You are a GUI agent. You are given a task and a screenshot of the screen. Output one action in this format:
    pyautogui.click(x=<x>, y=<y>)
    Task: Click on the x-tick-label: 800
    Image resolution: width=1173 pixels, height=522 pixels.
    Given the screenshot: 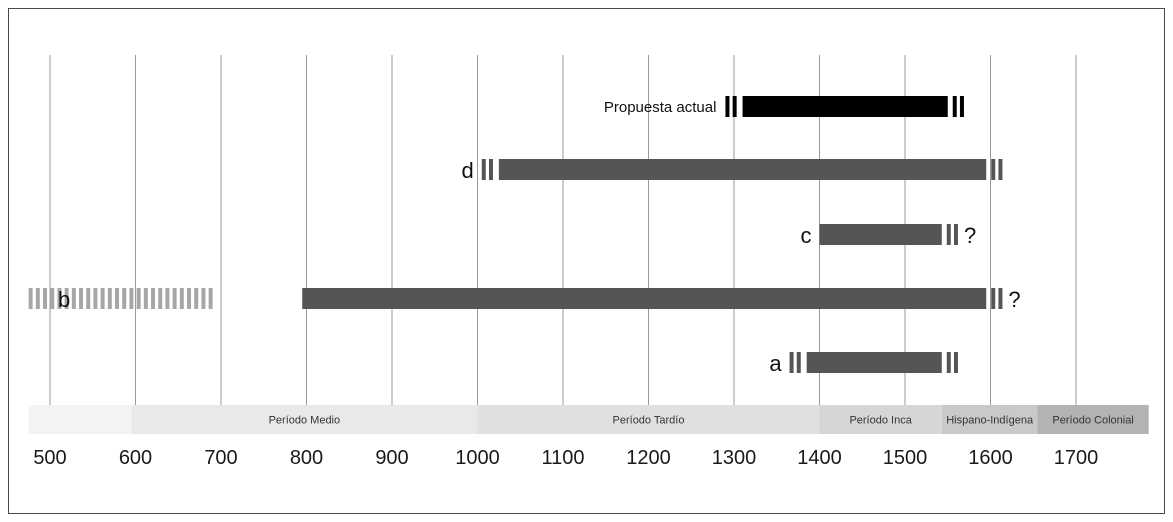 What is the action you would take?
    pyautogui.click(x=306, y=458)
    